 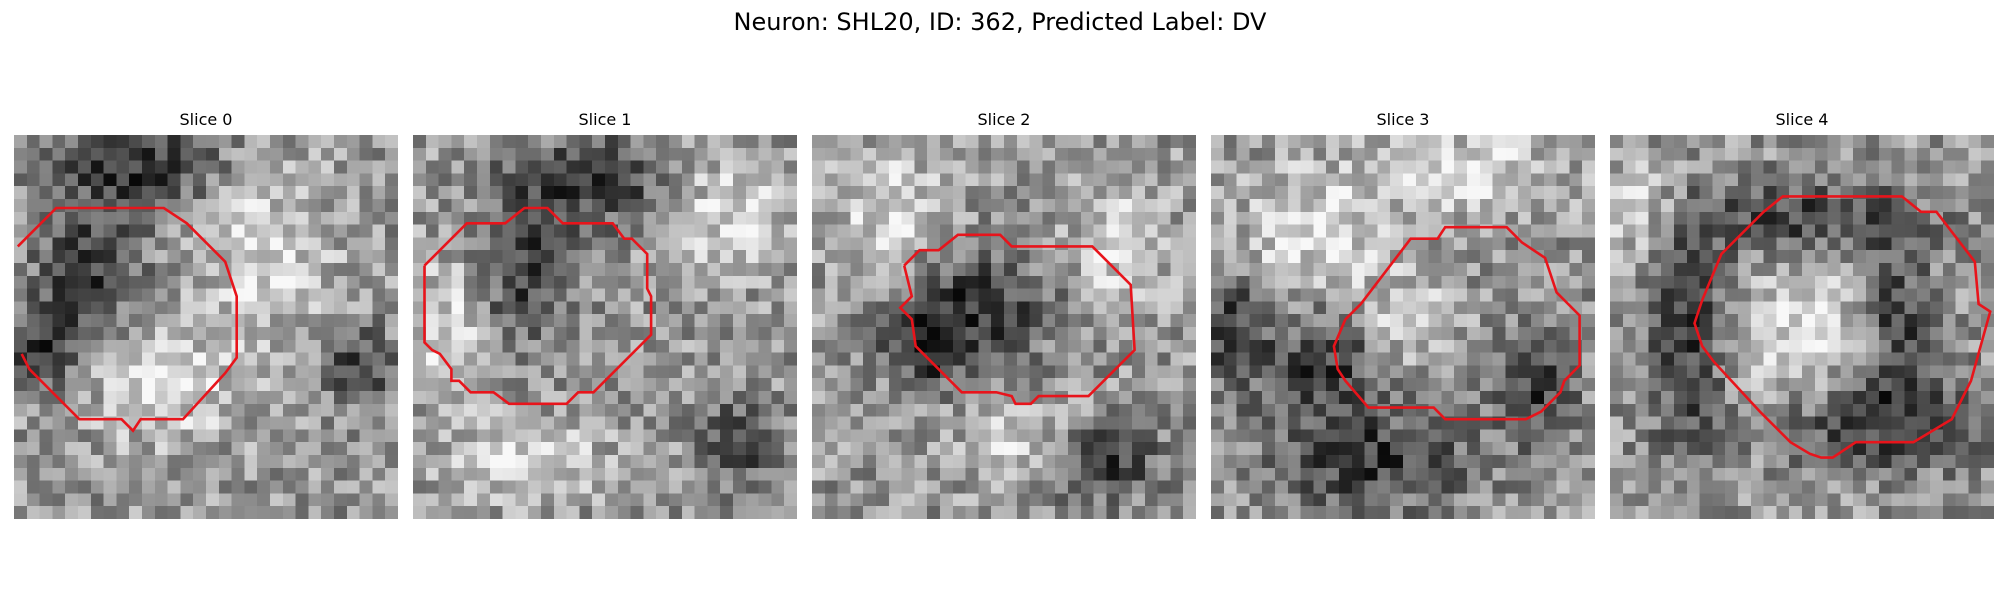 What do you see at coordinates (1004, 119) in the screenshot?
I see `panel-title: Slice 2` at bounding box center [1004, 119].